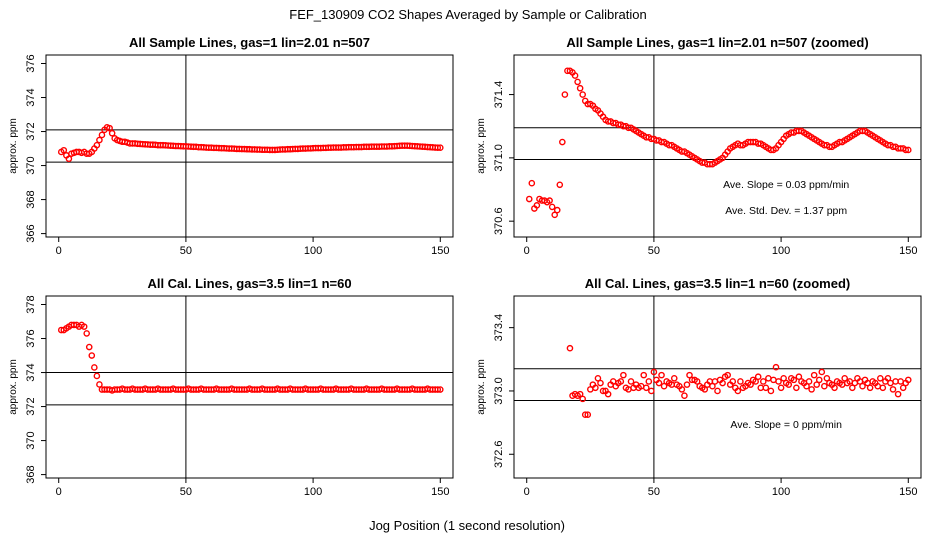  I want to click on y-tick-label: 374, so click(31, 97).